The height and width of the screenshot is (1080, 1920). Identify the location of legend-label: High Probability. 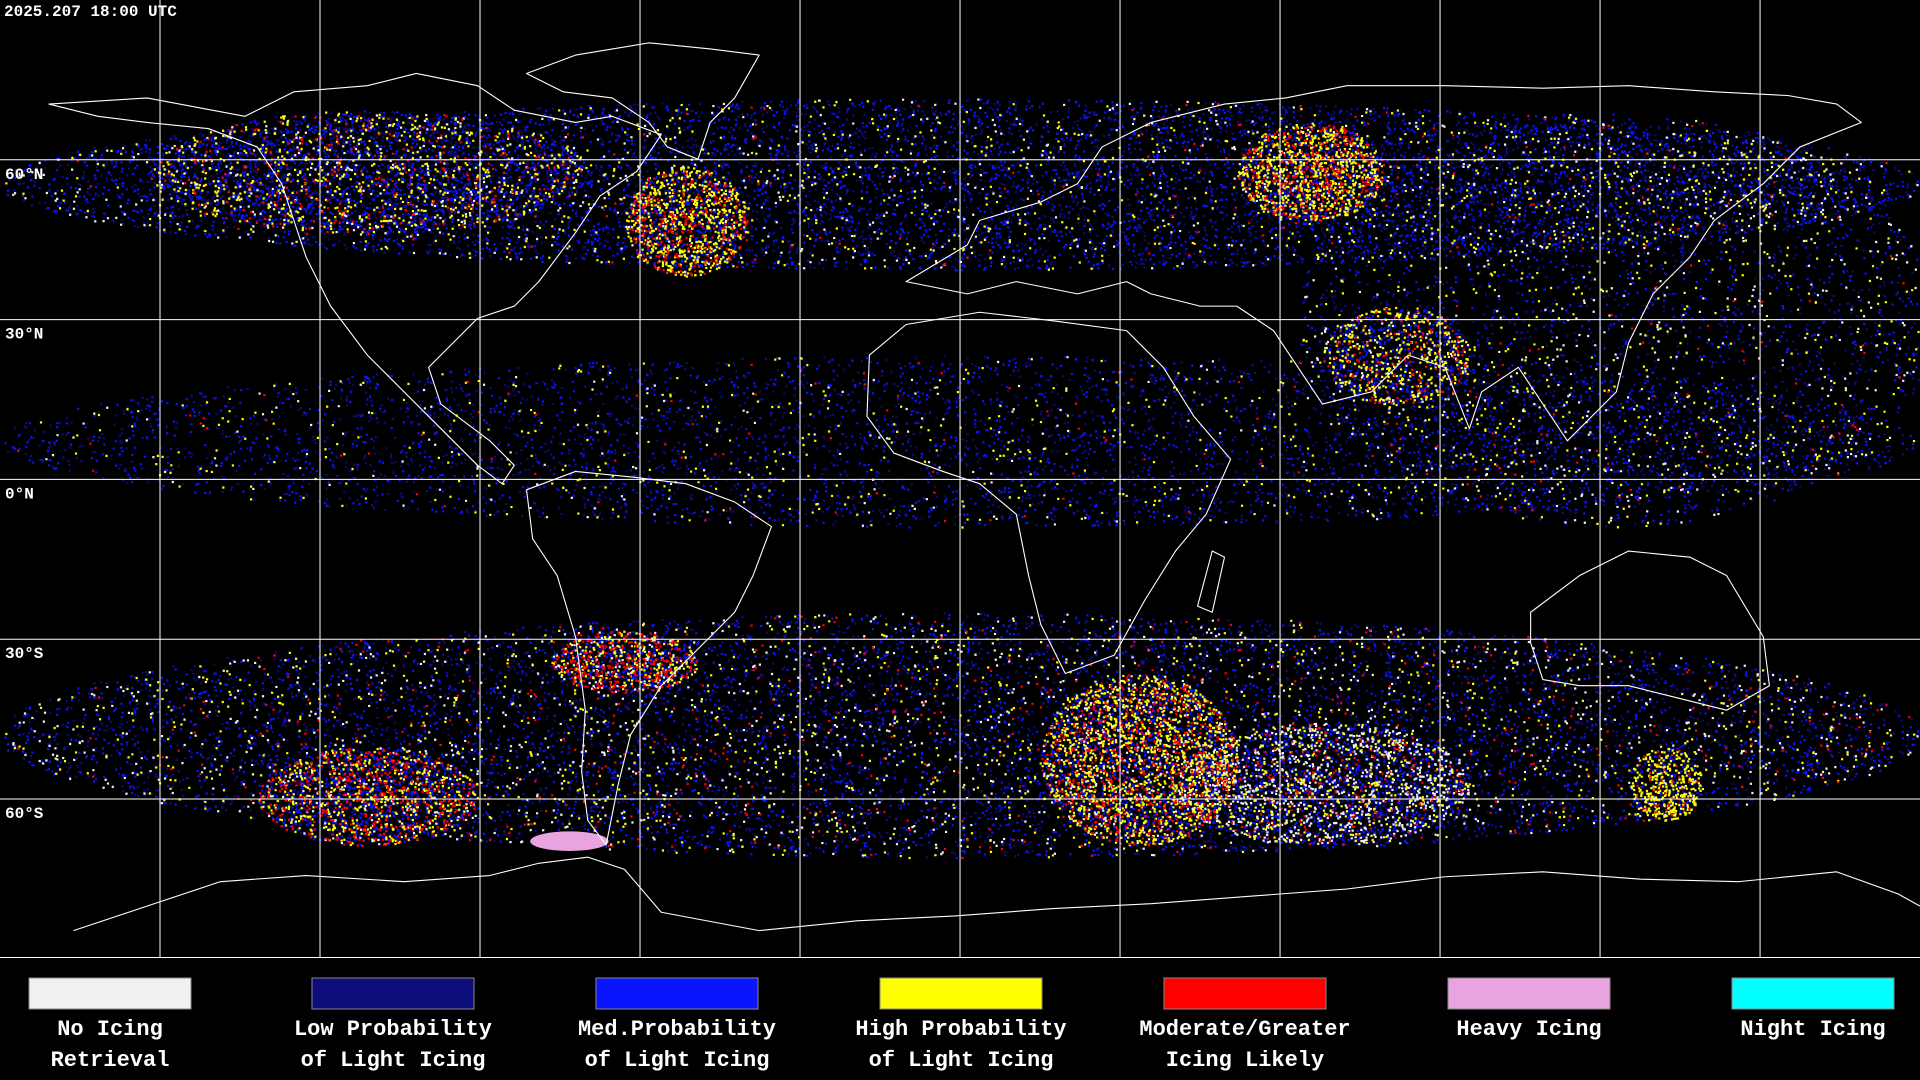
(960, 1029).